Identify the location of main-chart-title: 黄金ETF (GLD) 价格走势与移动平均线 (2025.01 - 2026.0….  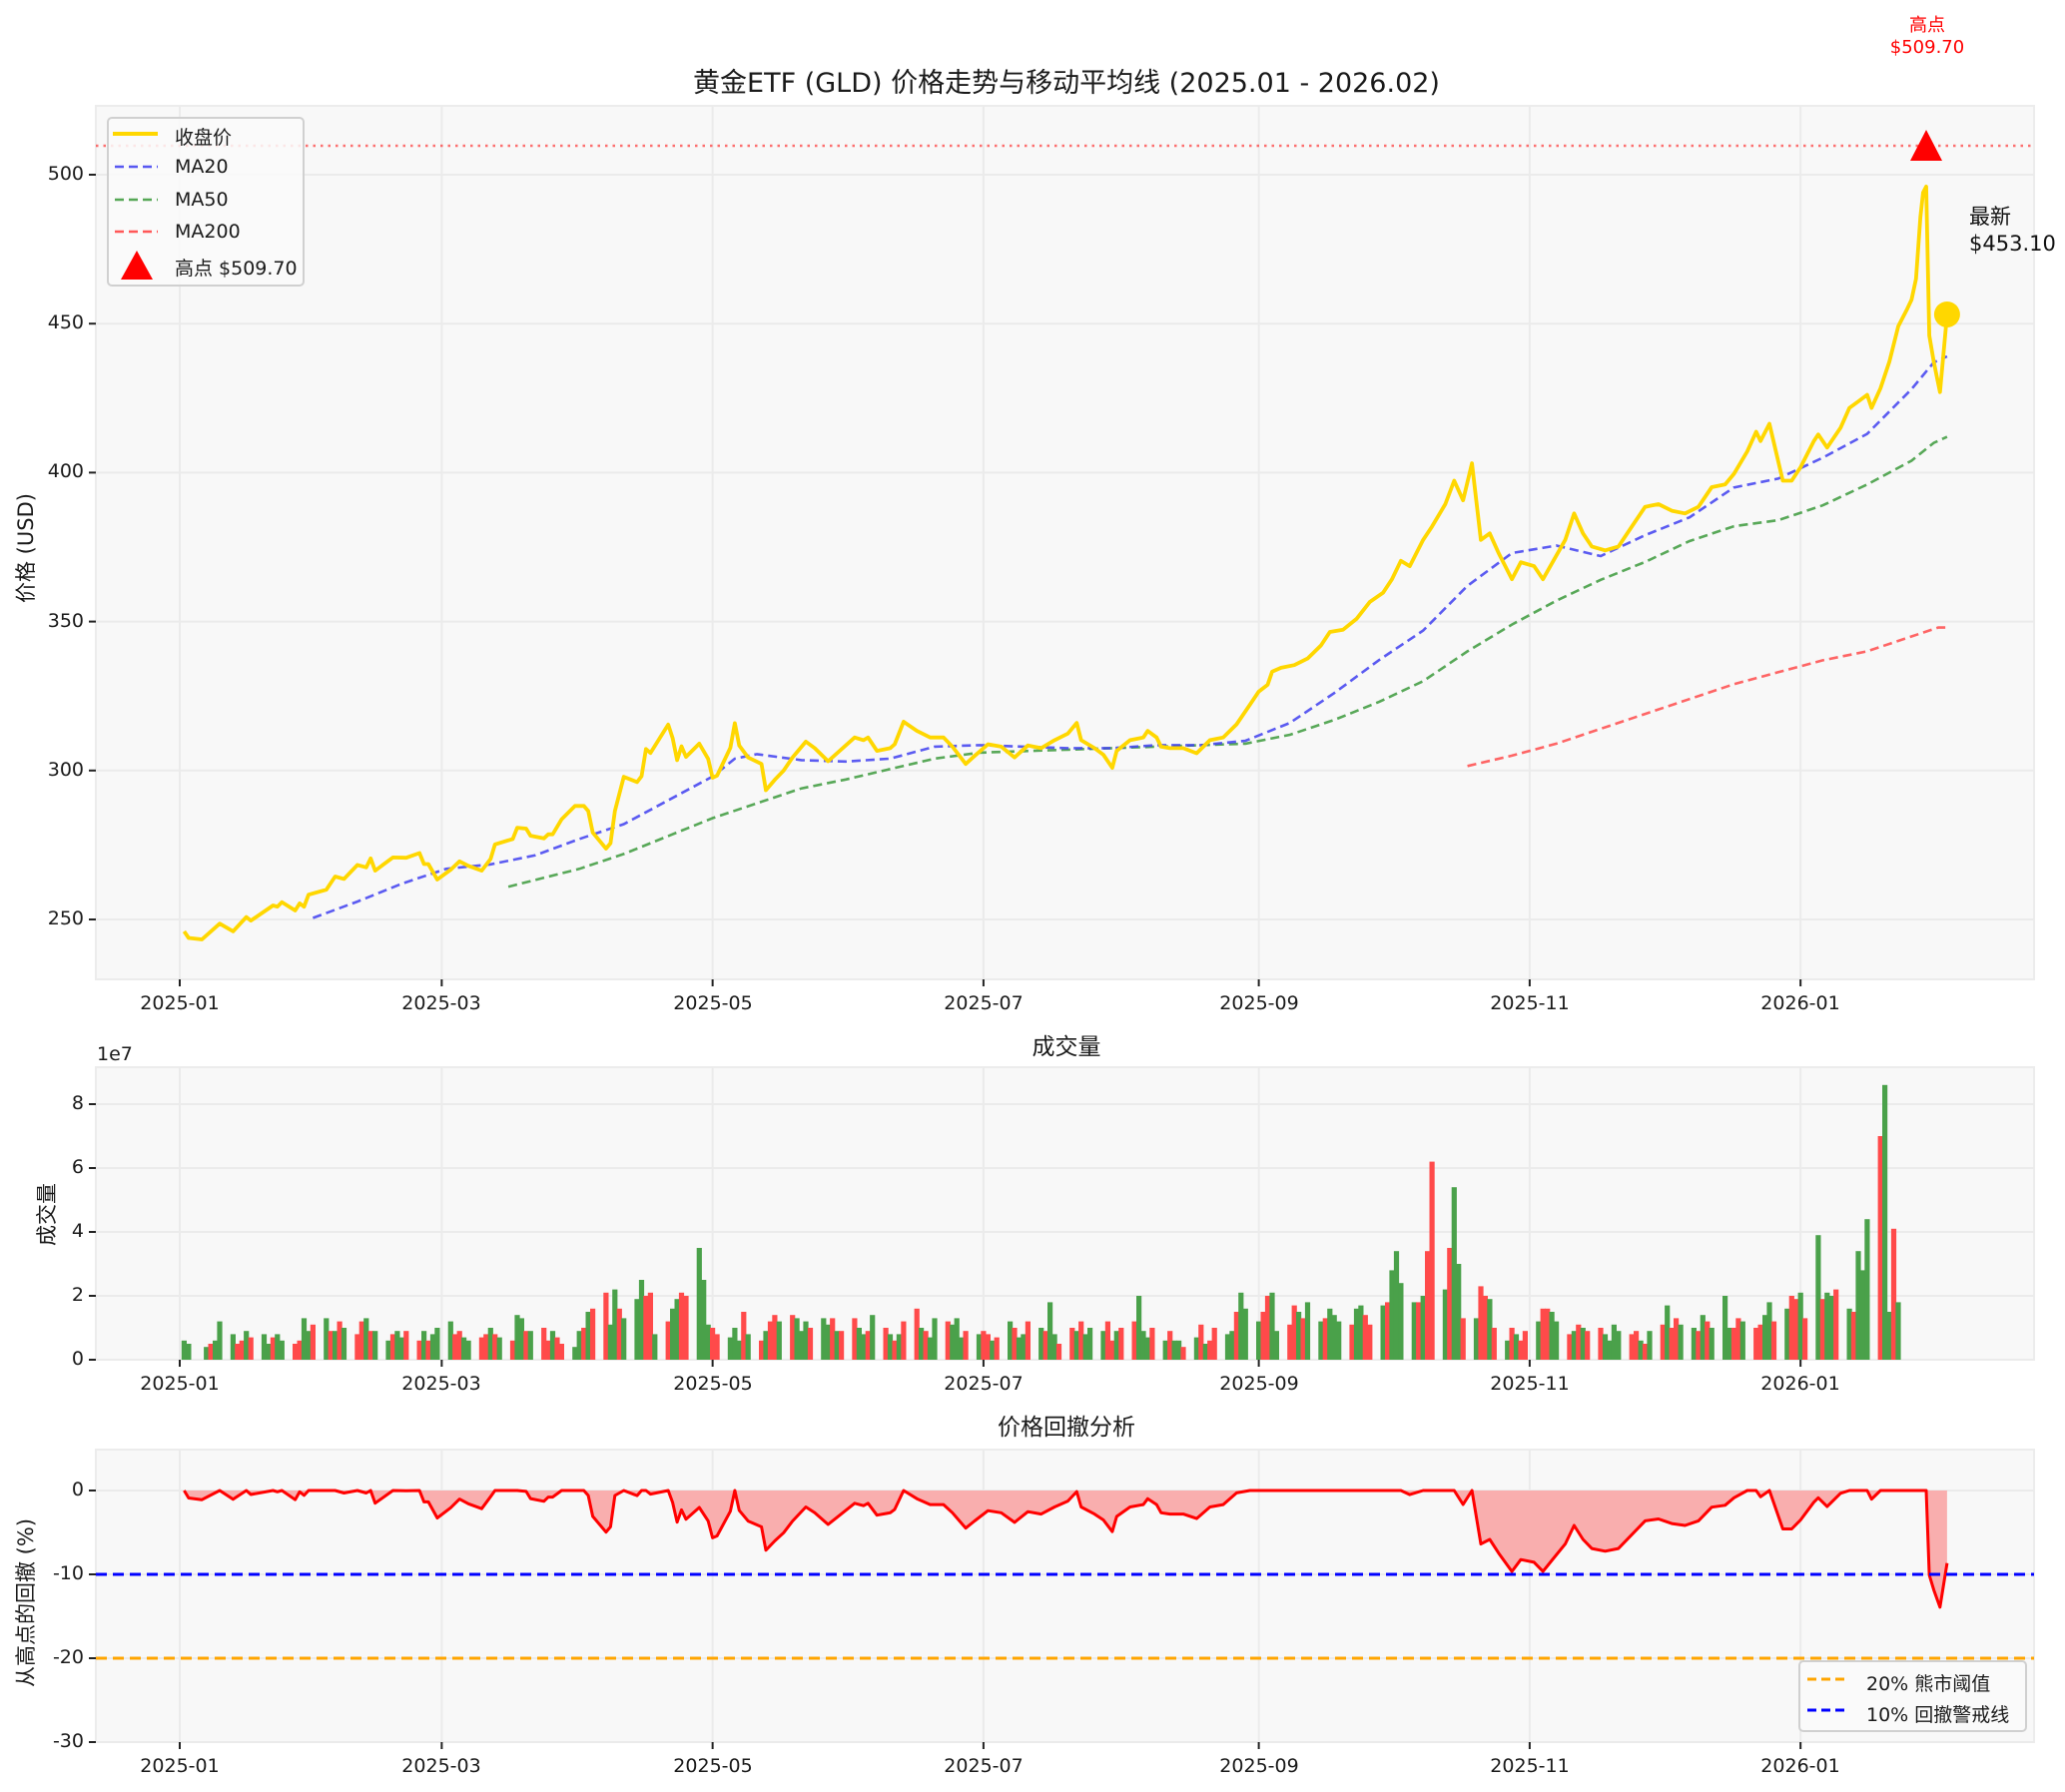
(1066, 84).